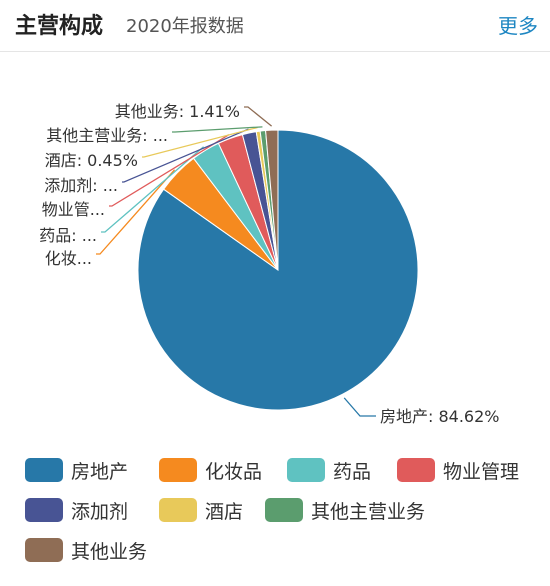 The height and width of the screenshot is (586, 550). What do you see at coordinates (440, 416) in the screenshot?
I see `pie-label-0: 房地产: 84.62%` at bounding box center [440, 416].